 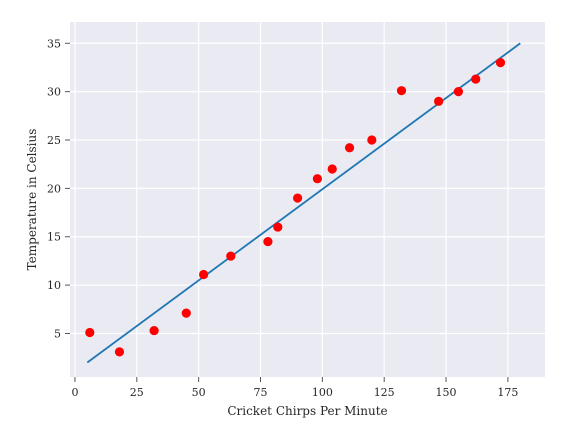 I want to click on y-axis-ticks: 5 10 15 20 25 30 35, so click(x=58, y=188).